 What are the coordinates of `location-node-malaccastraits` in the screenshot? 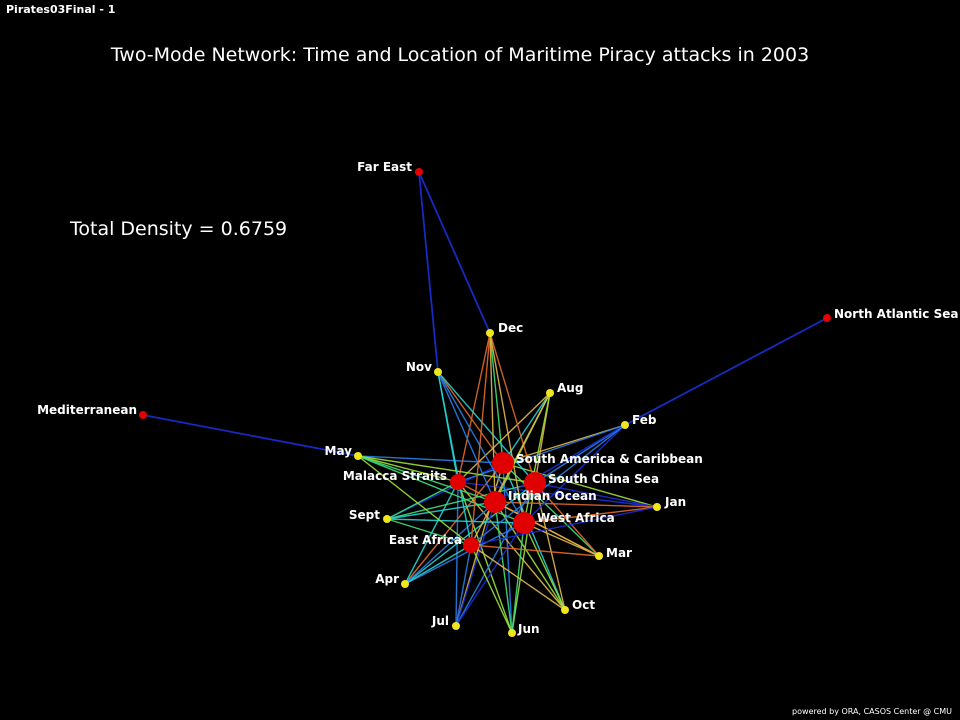 It's located at (458, 482).